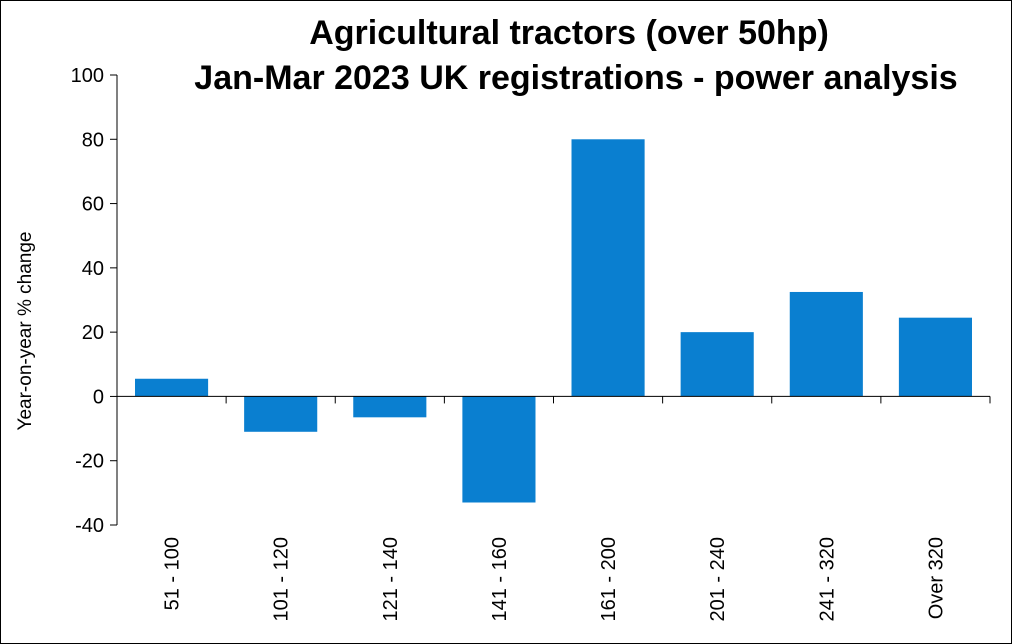 The image size is (1012, 644). What do you see at coordinates (718, 579) in the screenshot?
I see `x-category-label: 201 - 240` at bounding box center [718, 579].